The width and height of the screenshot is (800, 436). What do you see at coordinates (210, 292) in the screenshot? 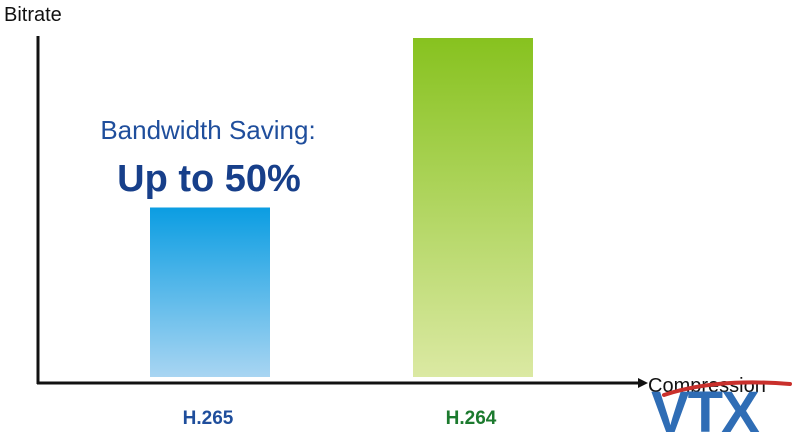
I see `bar-h265` at bounding box center [210, 292].